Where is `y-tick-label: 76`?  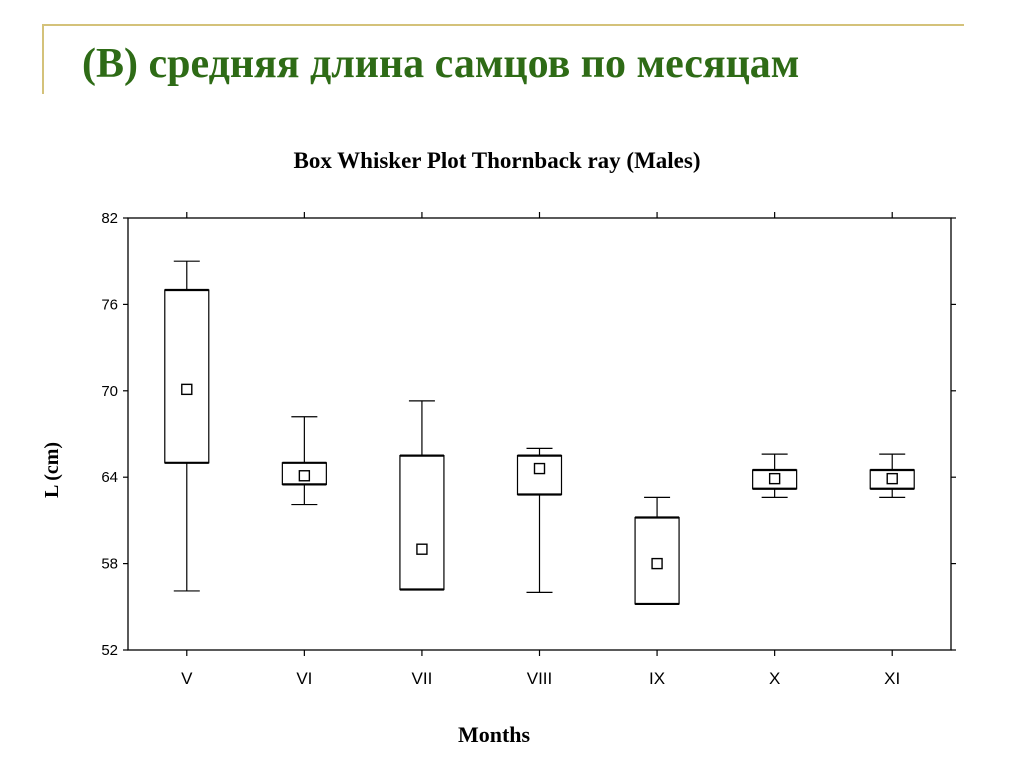
y-tick-label: 76 is located at coordinates (109, 304).